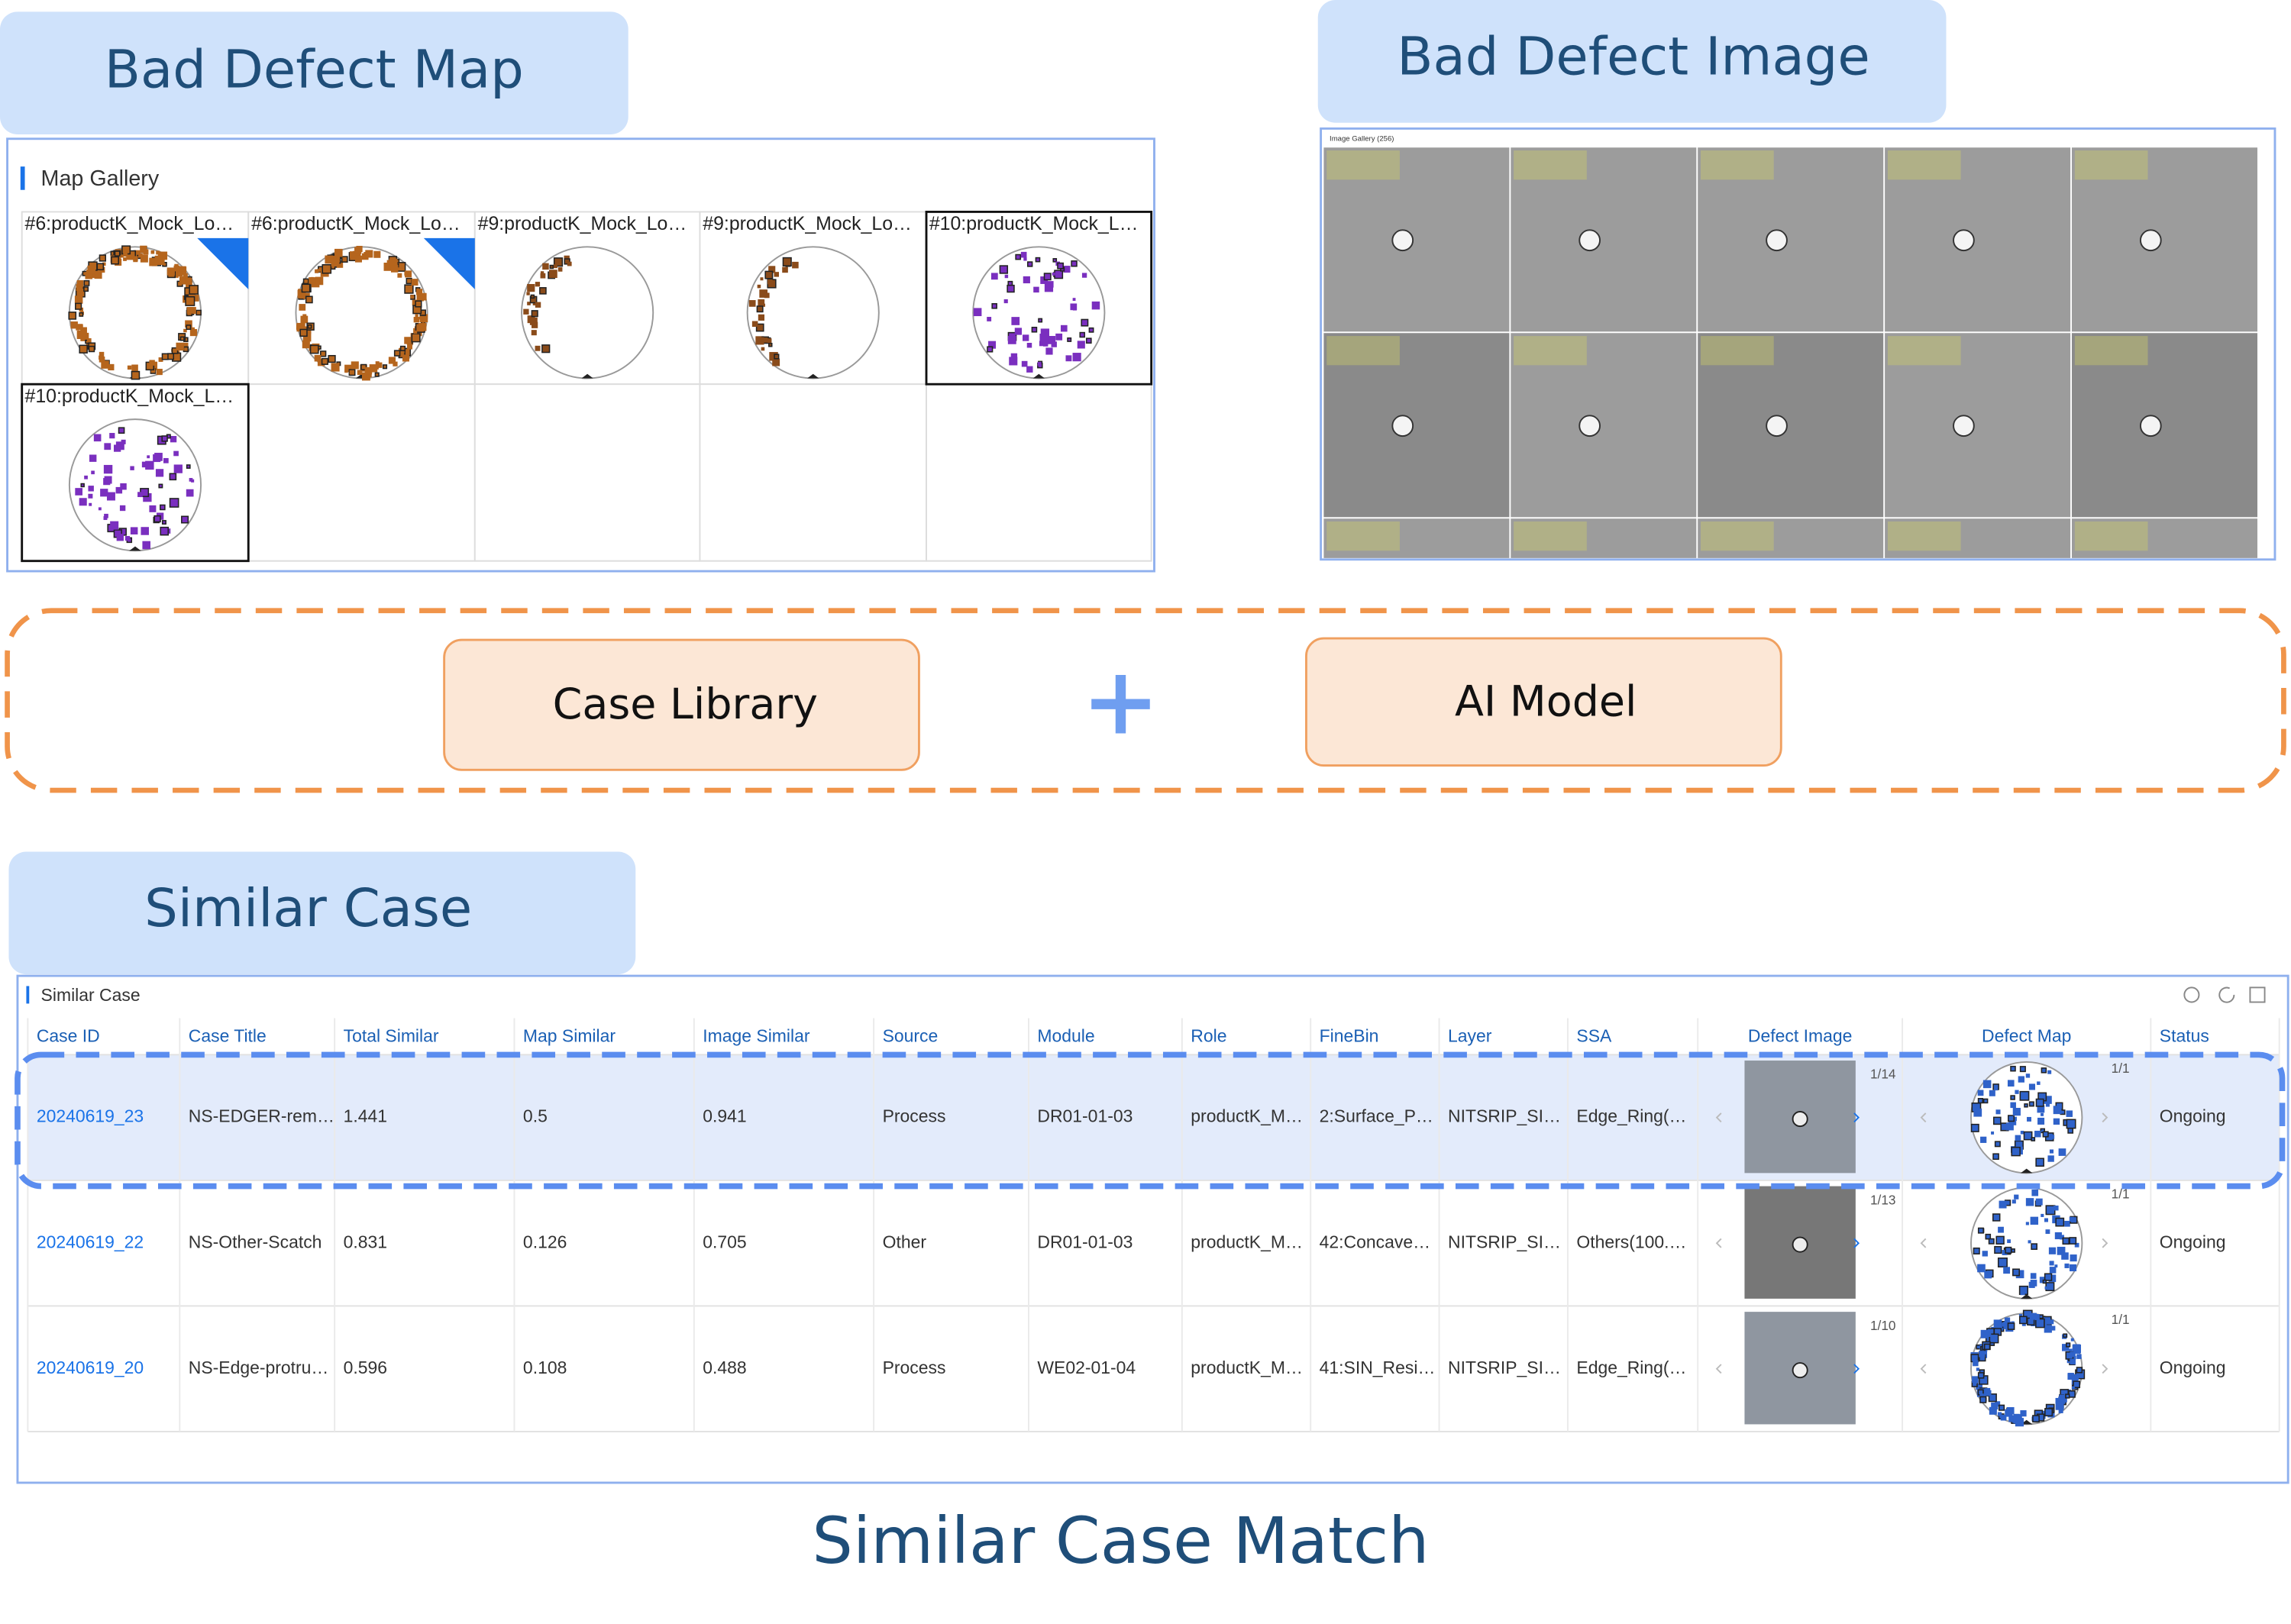 This screenshot has height=1624, width=2291. Describe the element at coordinates (256, 1241) in the screenshot. I see `table-cell: NS-Other-Scatch` at that location.